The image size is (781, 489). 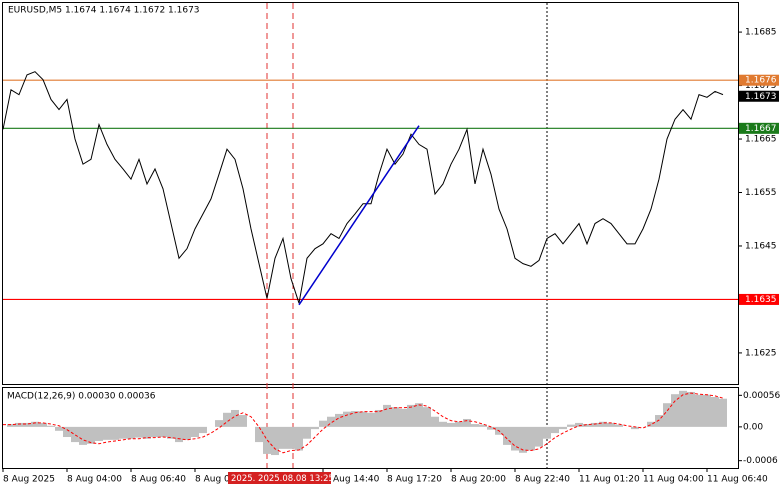 What do you see at coordinates (29, 480) in the screenshot?
I see `x-tick-label: 8 Aug 2025` at bounding box center [29, 480].